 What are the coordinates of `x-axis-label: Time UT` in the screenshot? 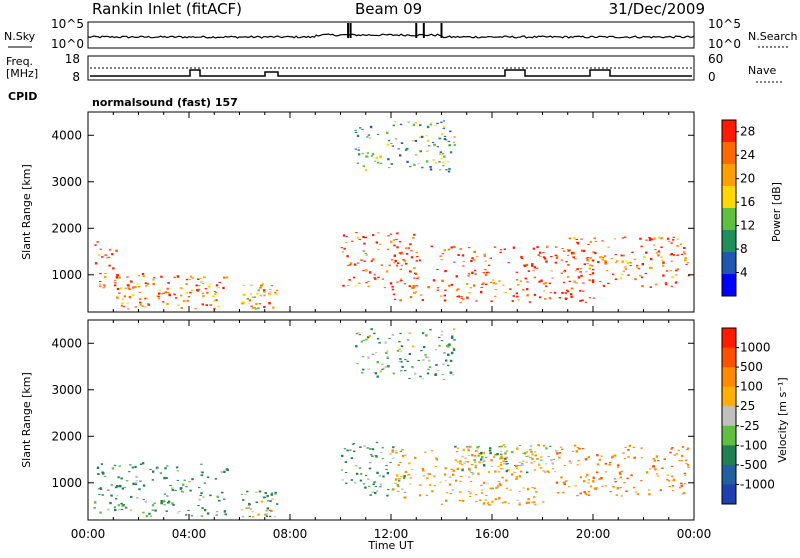 It's located at (390, 545).